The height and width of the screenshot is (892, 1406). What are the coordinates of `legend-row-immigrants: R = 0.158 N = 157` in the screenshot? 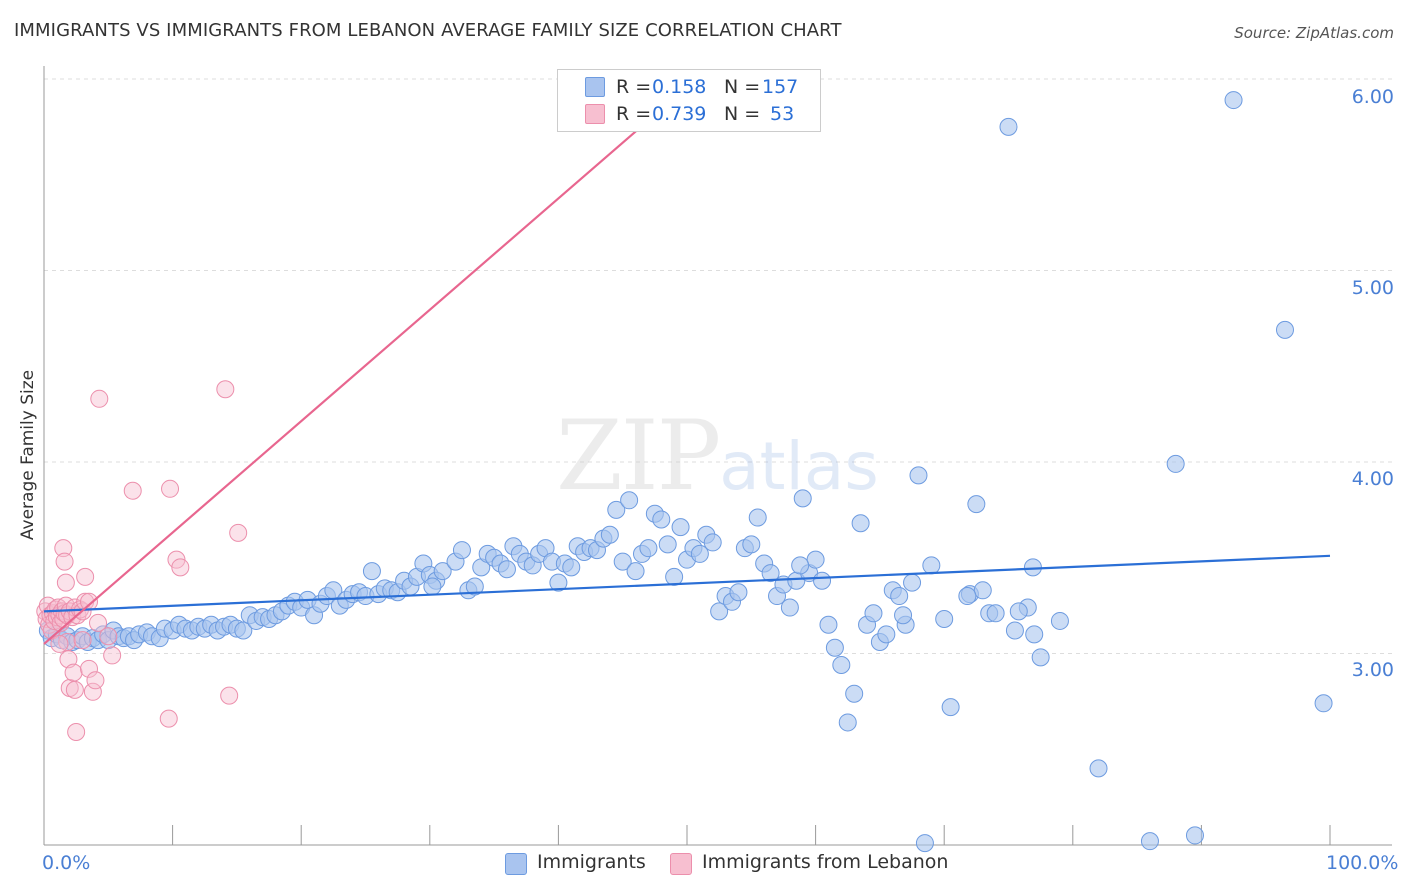 It's located at (689, 87).